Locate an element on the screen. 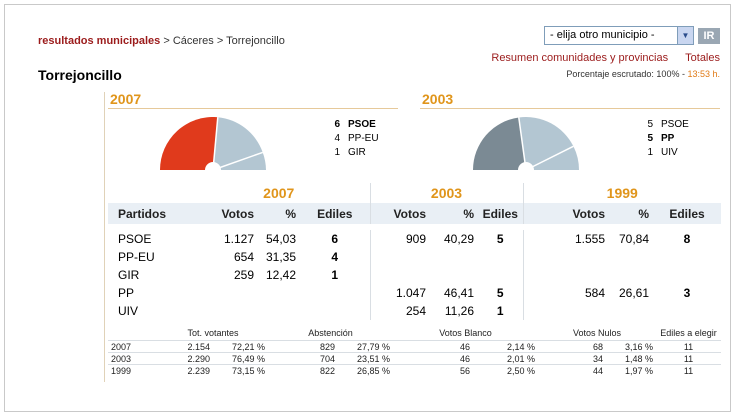 Image resolution: width=738 pixels, height=419 pixels. seats-cell: 4 is located at coordinates (335, 257).